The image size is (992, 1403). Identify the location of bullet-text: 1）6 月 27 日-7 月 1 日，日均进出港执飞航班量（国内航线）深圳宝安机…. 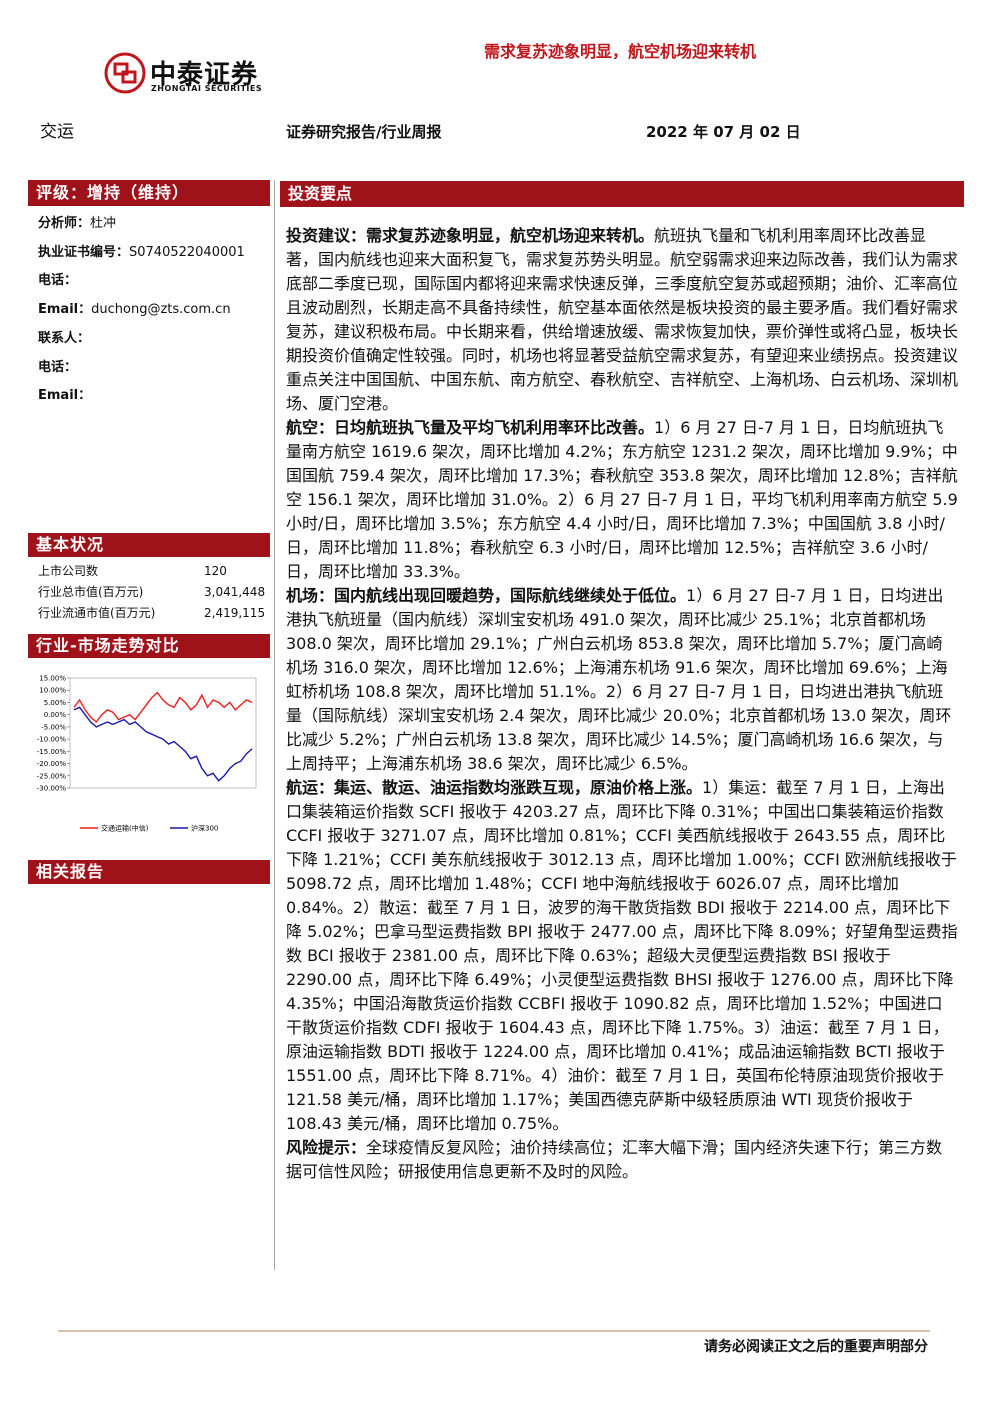
(619, 679).